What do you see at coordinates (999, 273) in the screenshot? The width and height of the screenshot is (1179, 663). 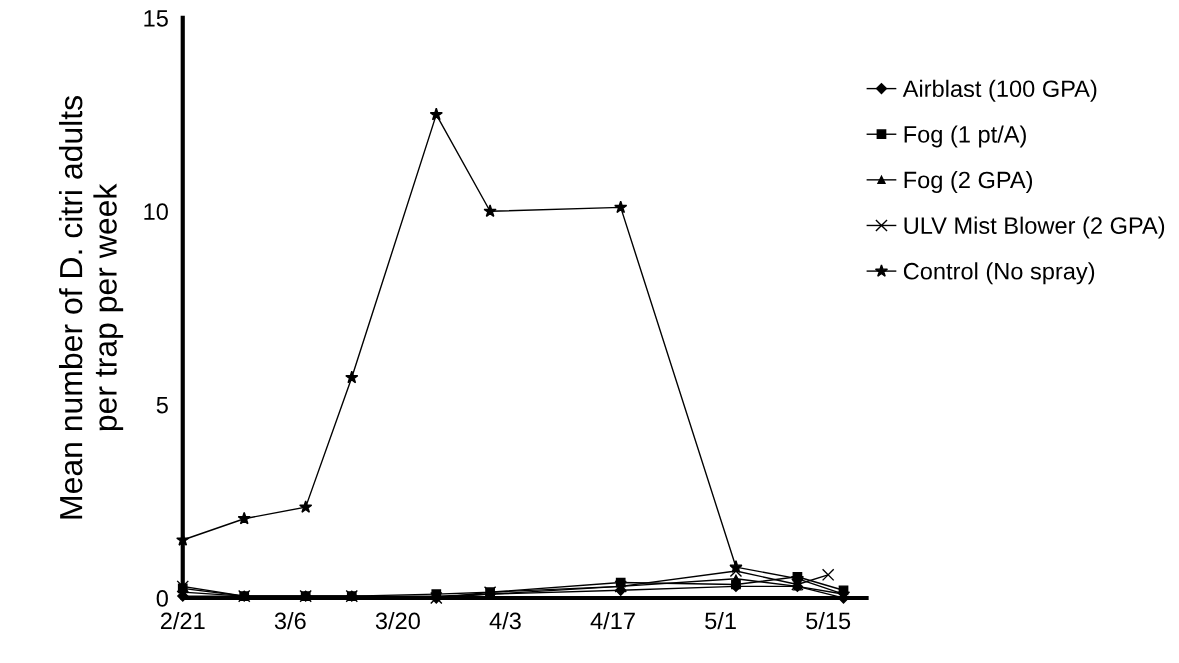 I see `legend-label: Control (No spray)` at bounding box center [999, 273].